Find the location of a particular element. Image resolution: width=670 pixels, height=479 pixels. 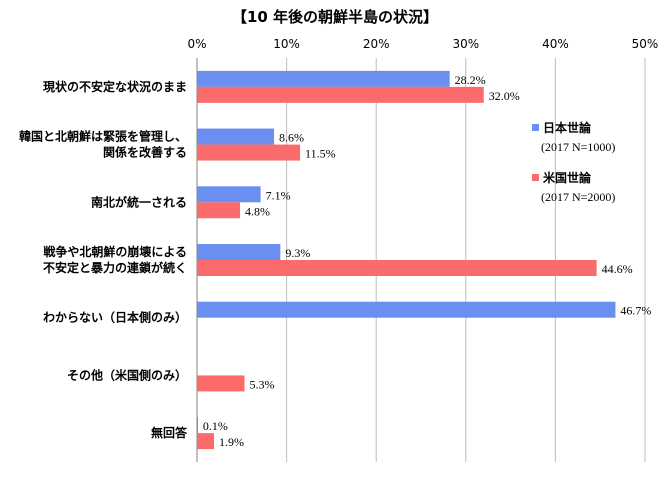

x-axis-ticks: 0% 10% 20% 30% 40% 50% is located at coordinates (422, 44).